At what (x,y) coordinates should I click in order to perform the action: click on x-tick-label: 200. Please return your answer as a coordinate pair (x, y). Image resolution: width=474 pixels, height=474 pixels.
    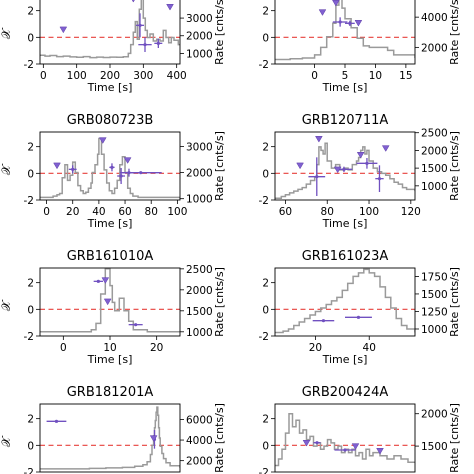
    Looking at the image, I should click on (110, 76).